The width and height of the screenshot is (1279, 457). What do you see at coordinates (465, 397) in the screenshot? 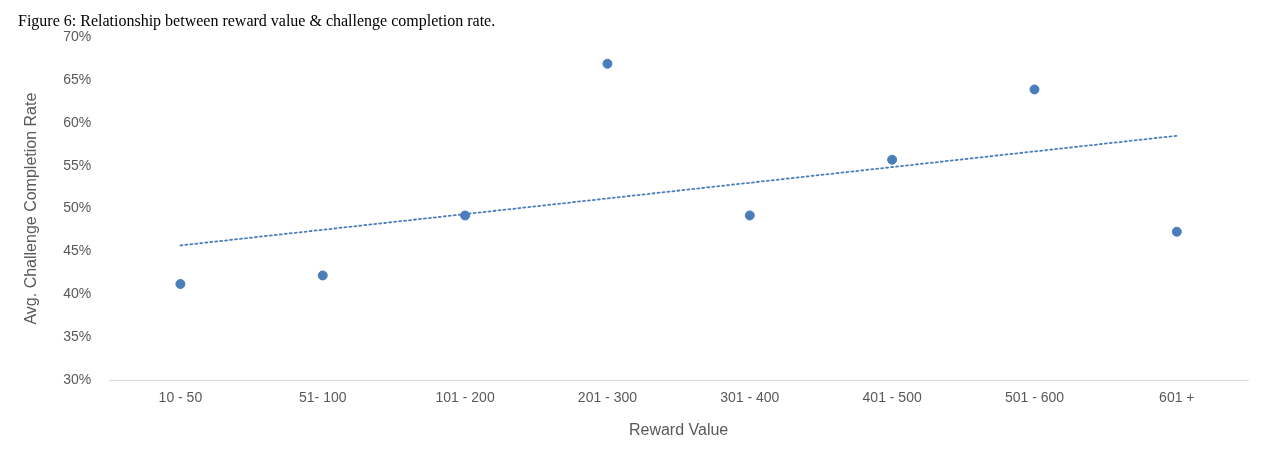
I see `x-tick-label: 101 - 200` at bounding box center [465, 397].